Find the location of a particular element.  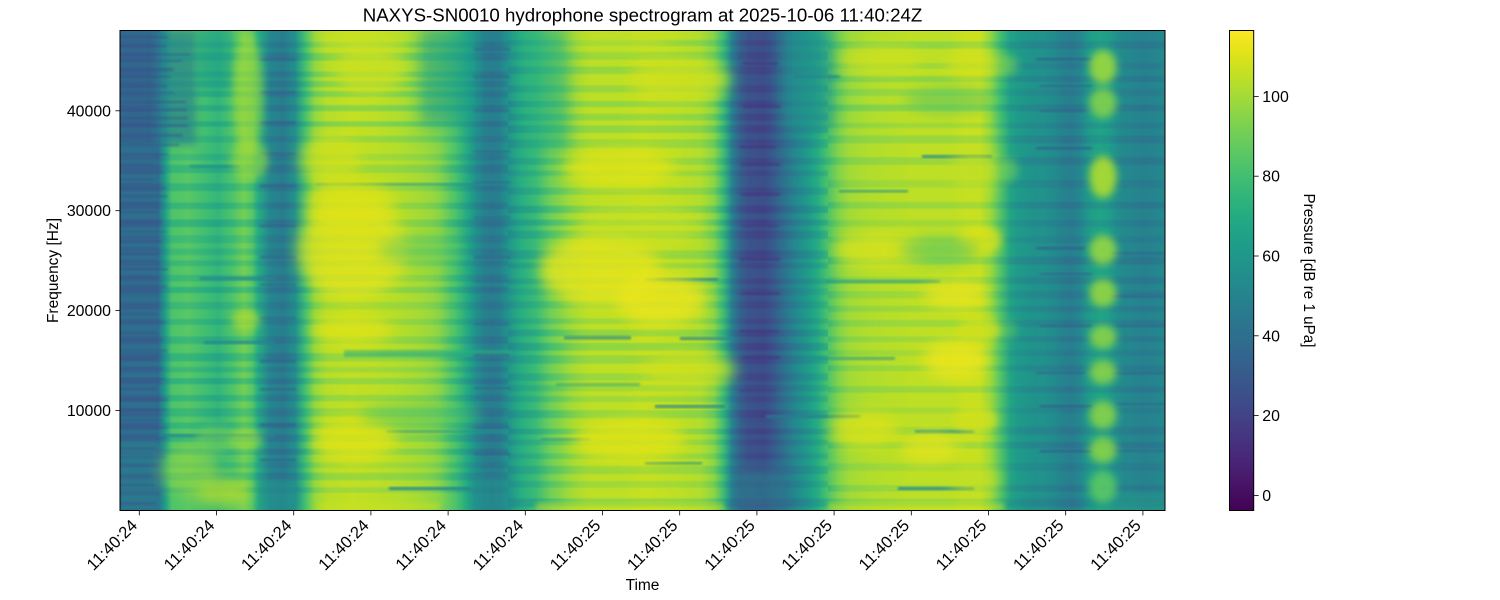

svg-text: 10000 is located at coordinates (89, 411).